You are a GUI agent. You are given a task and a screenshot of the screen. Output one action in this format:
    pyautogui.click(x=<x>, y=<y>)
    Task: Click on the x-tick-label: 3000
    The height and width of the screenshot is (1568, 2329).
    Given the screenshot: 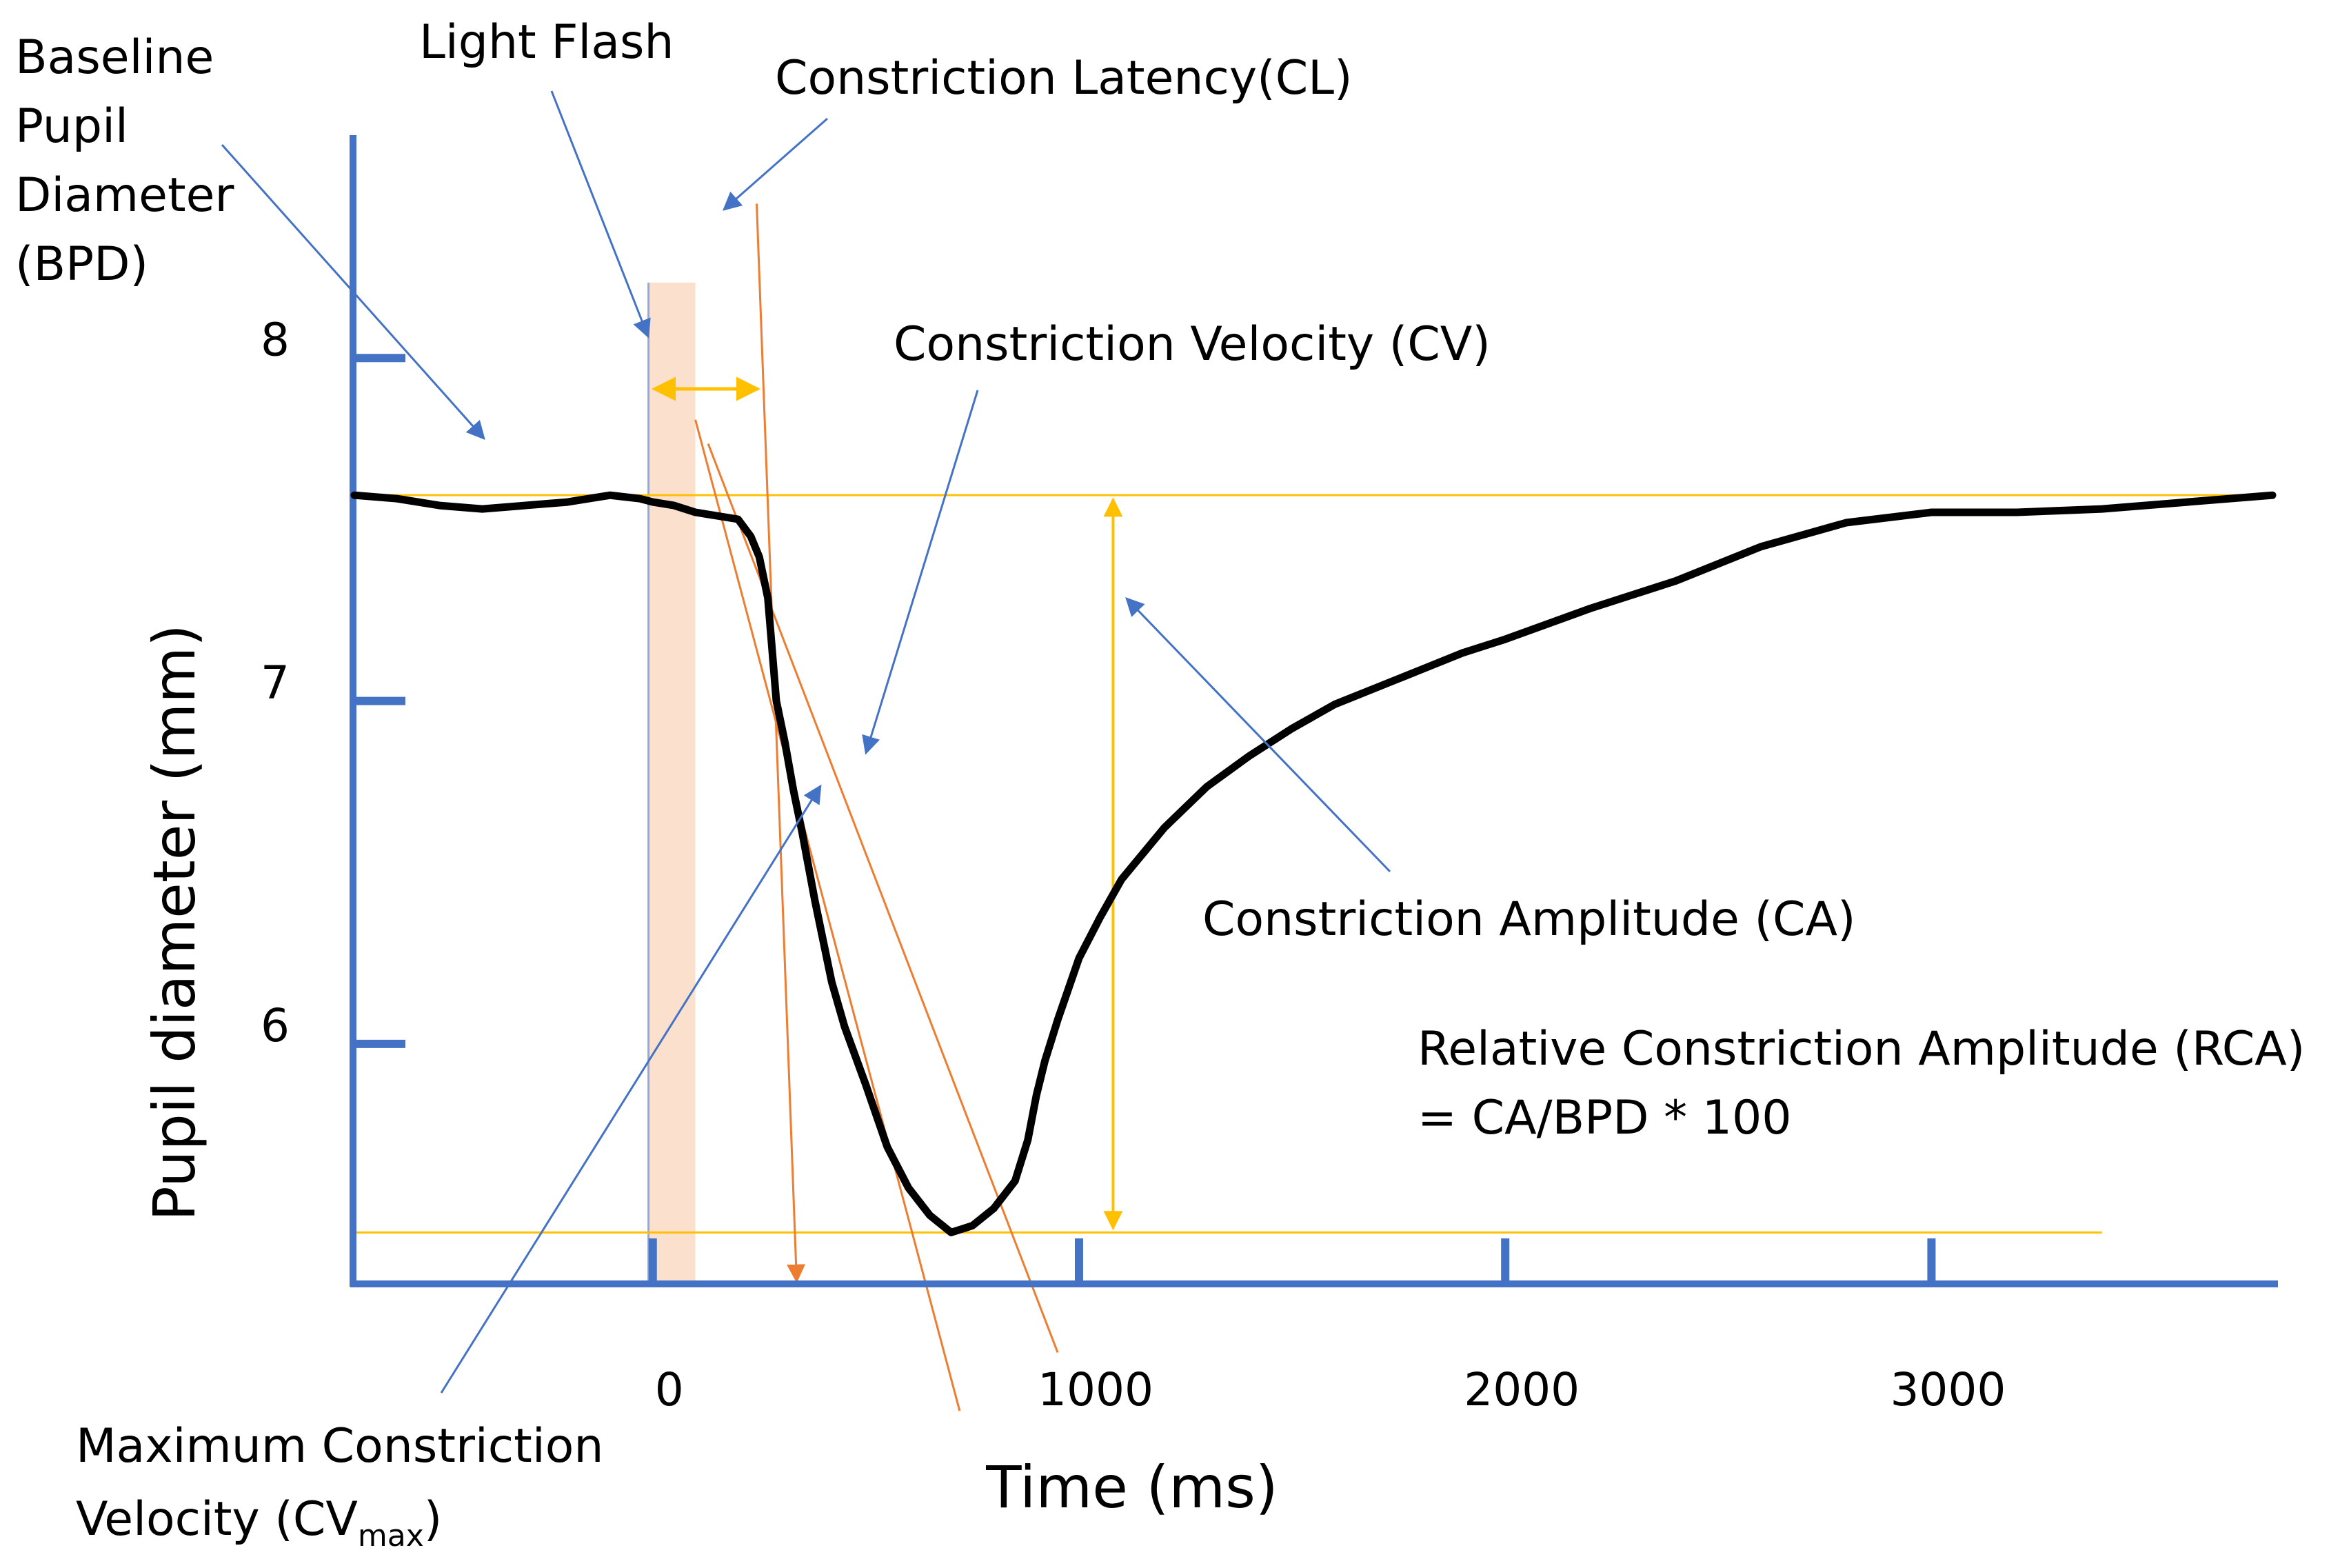 What is the action you would take?
    pyautogui.click(x=1948, y=1389)
    